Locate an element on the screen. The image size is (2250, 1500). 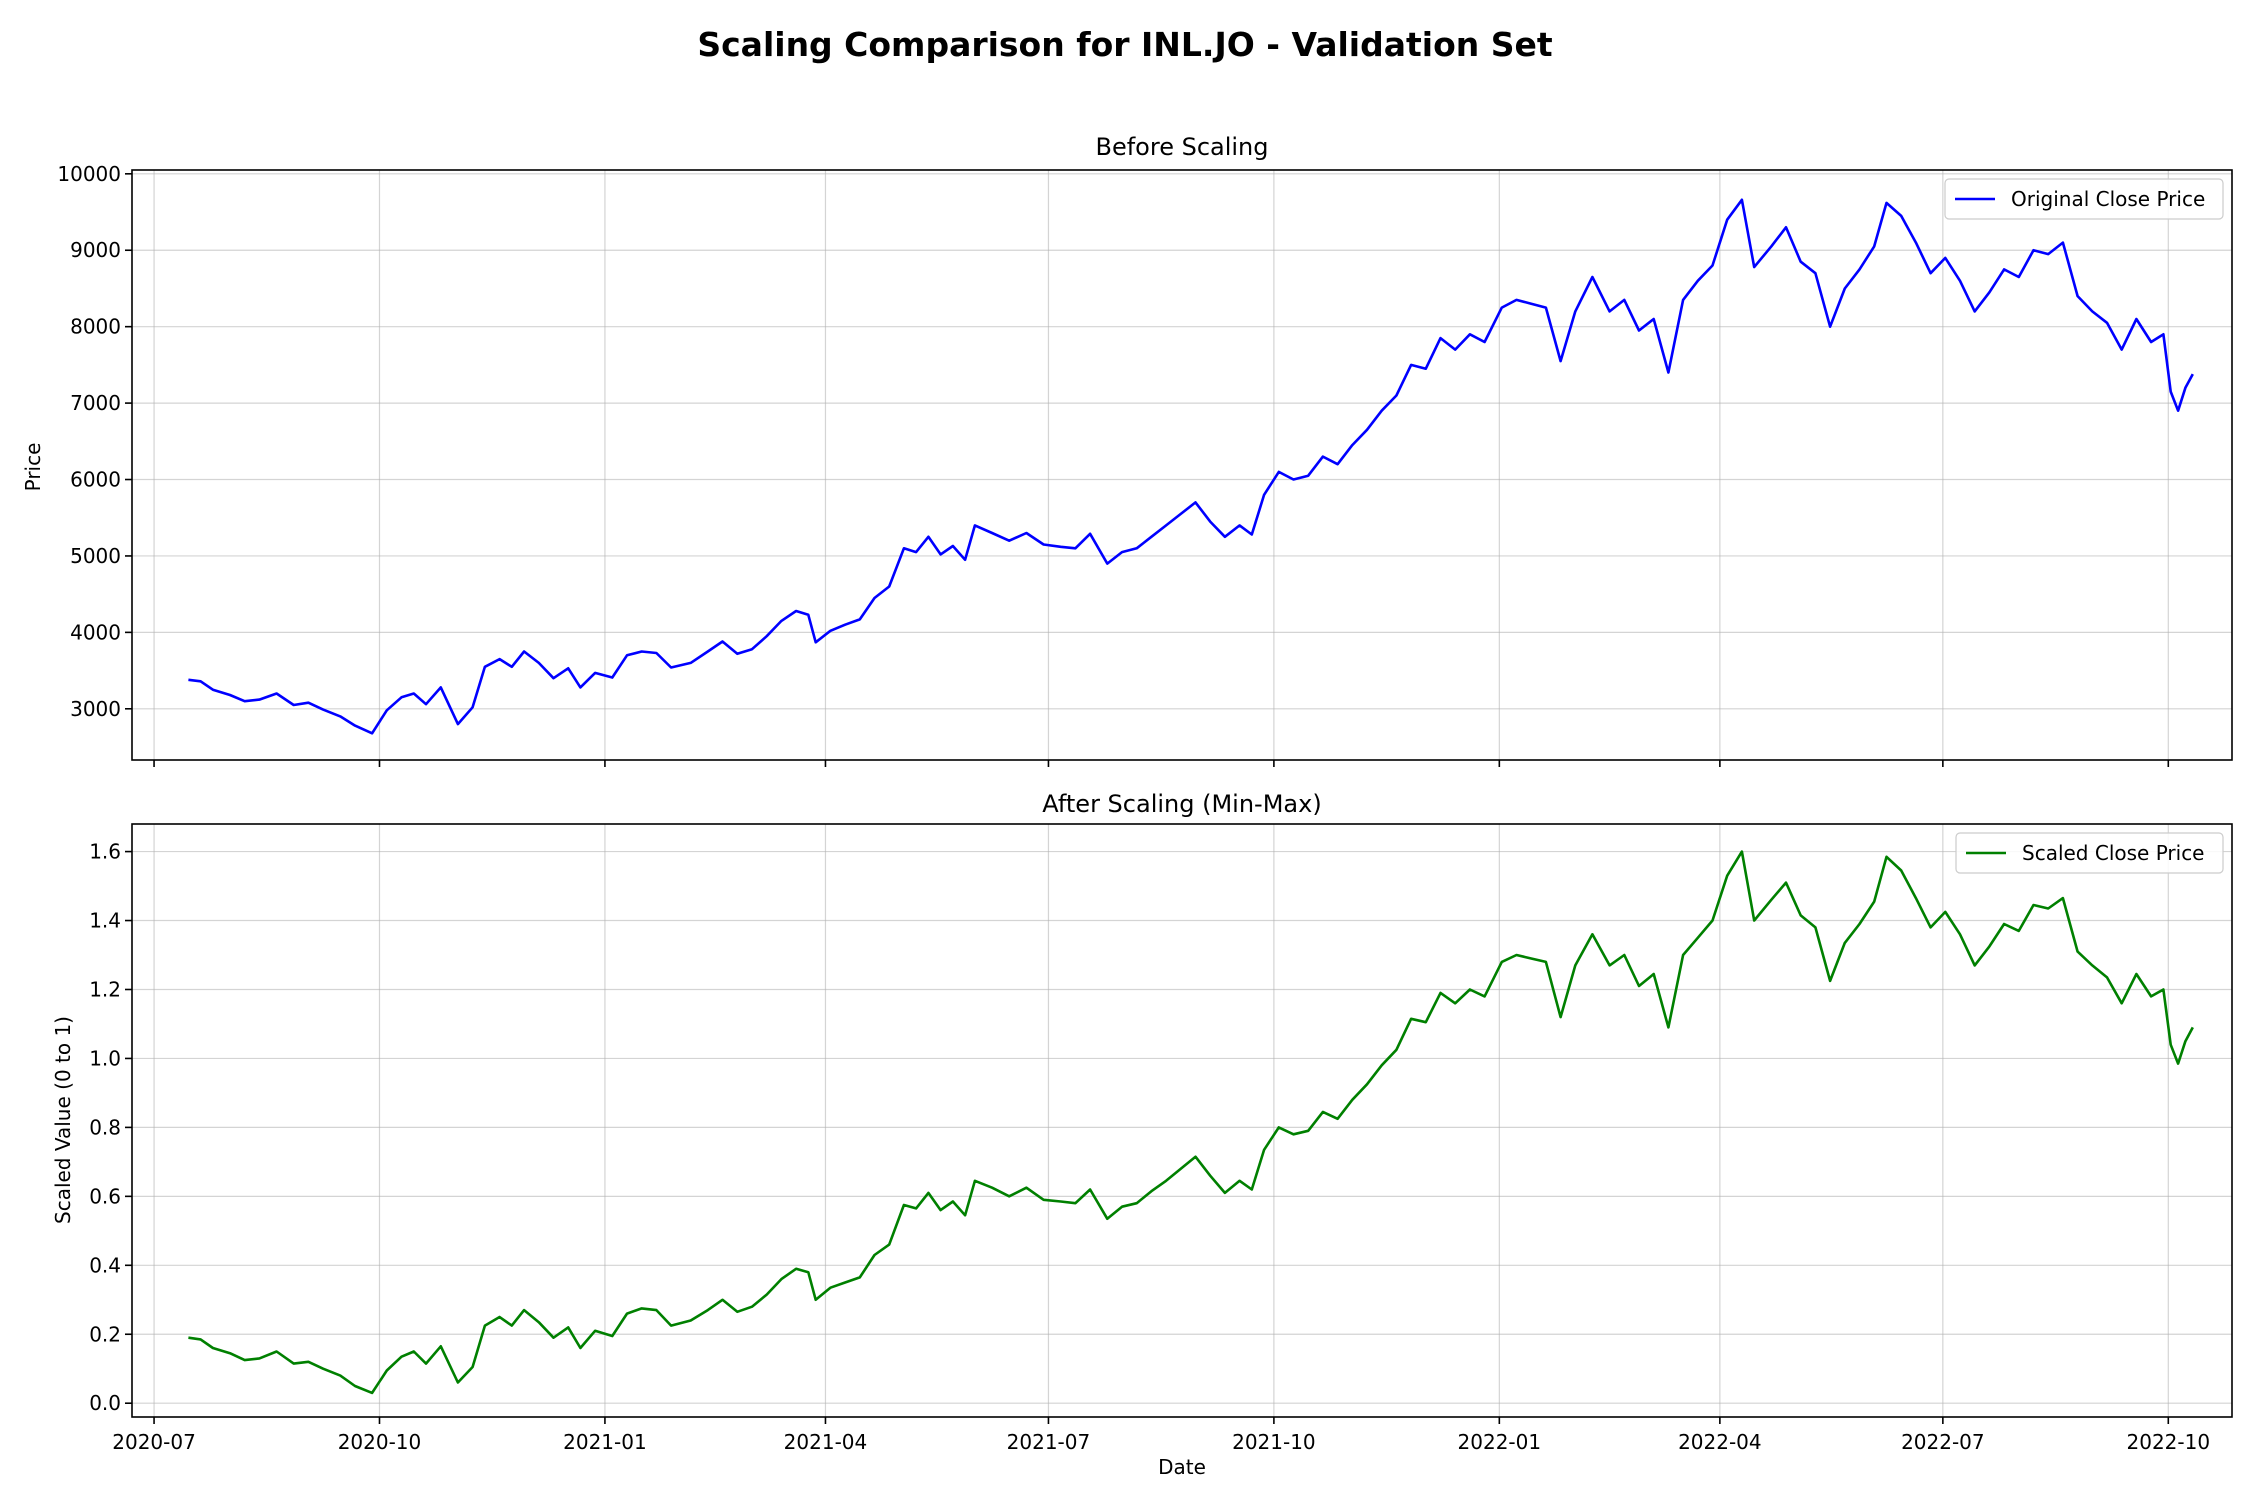
price-y-axis-label: Price is located at coordinates (33, 467).